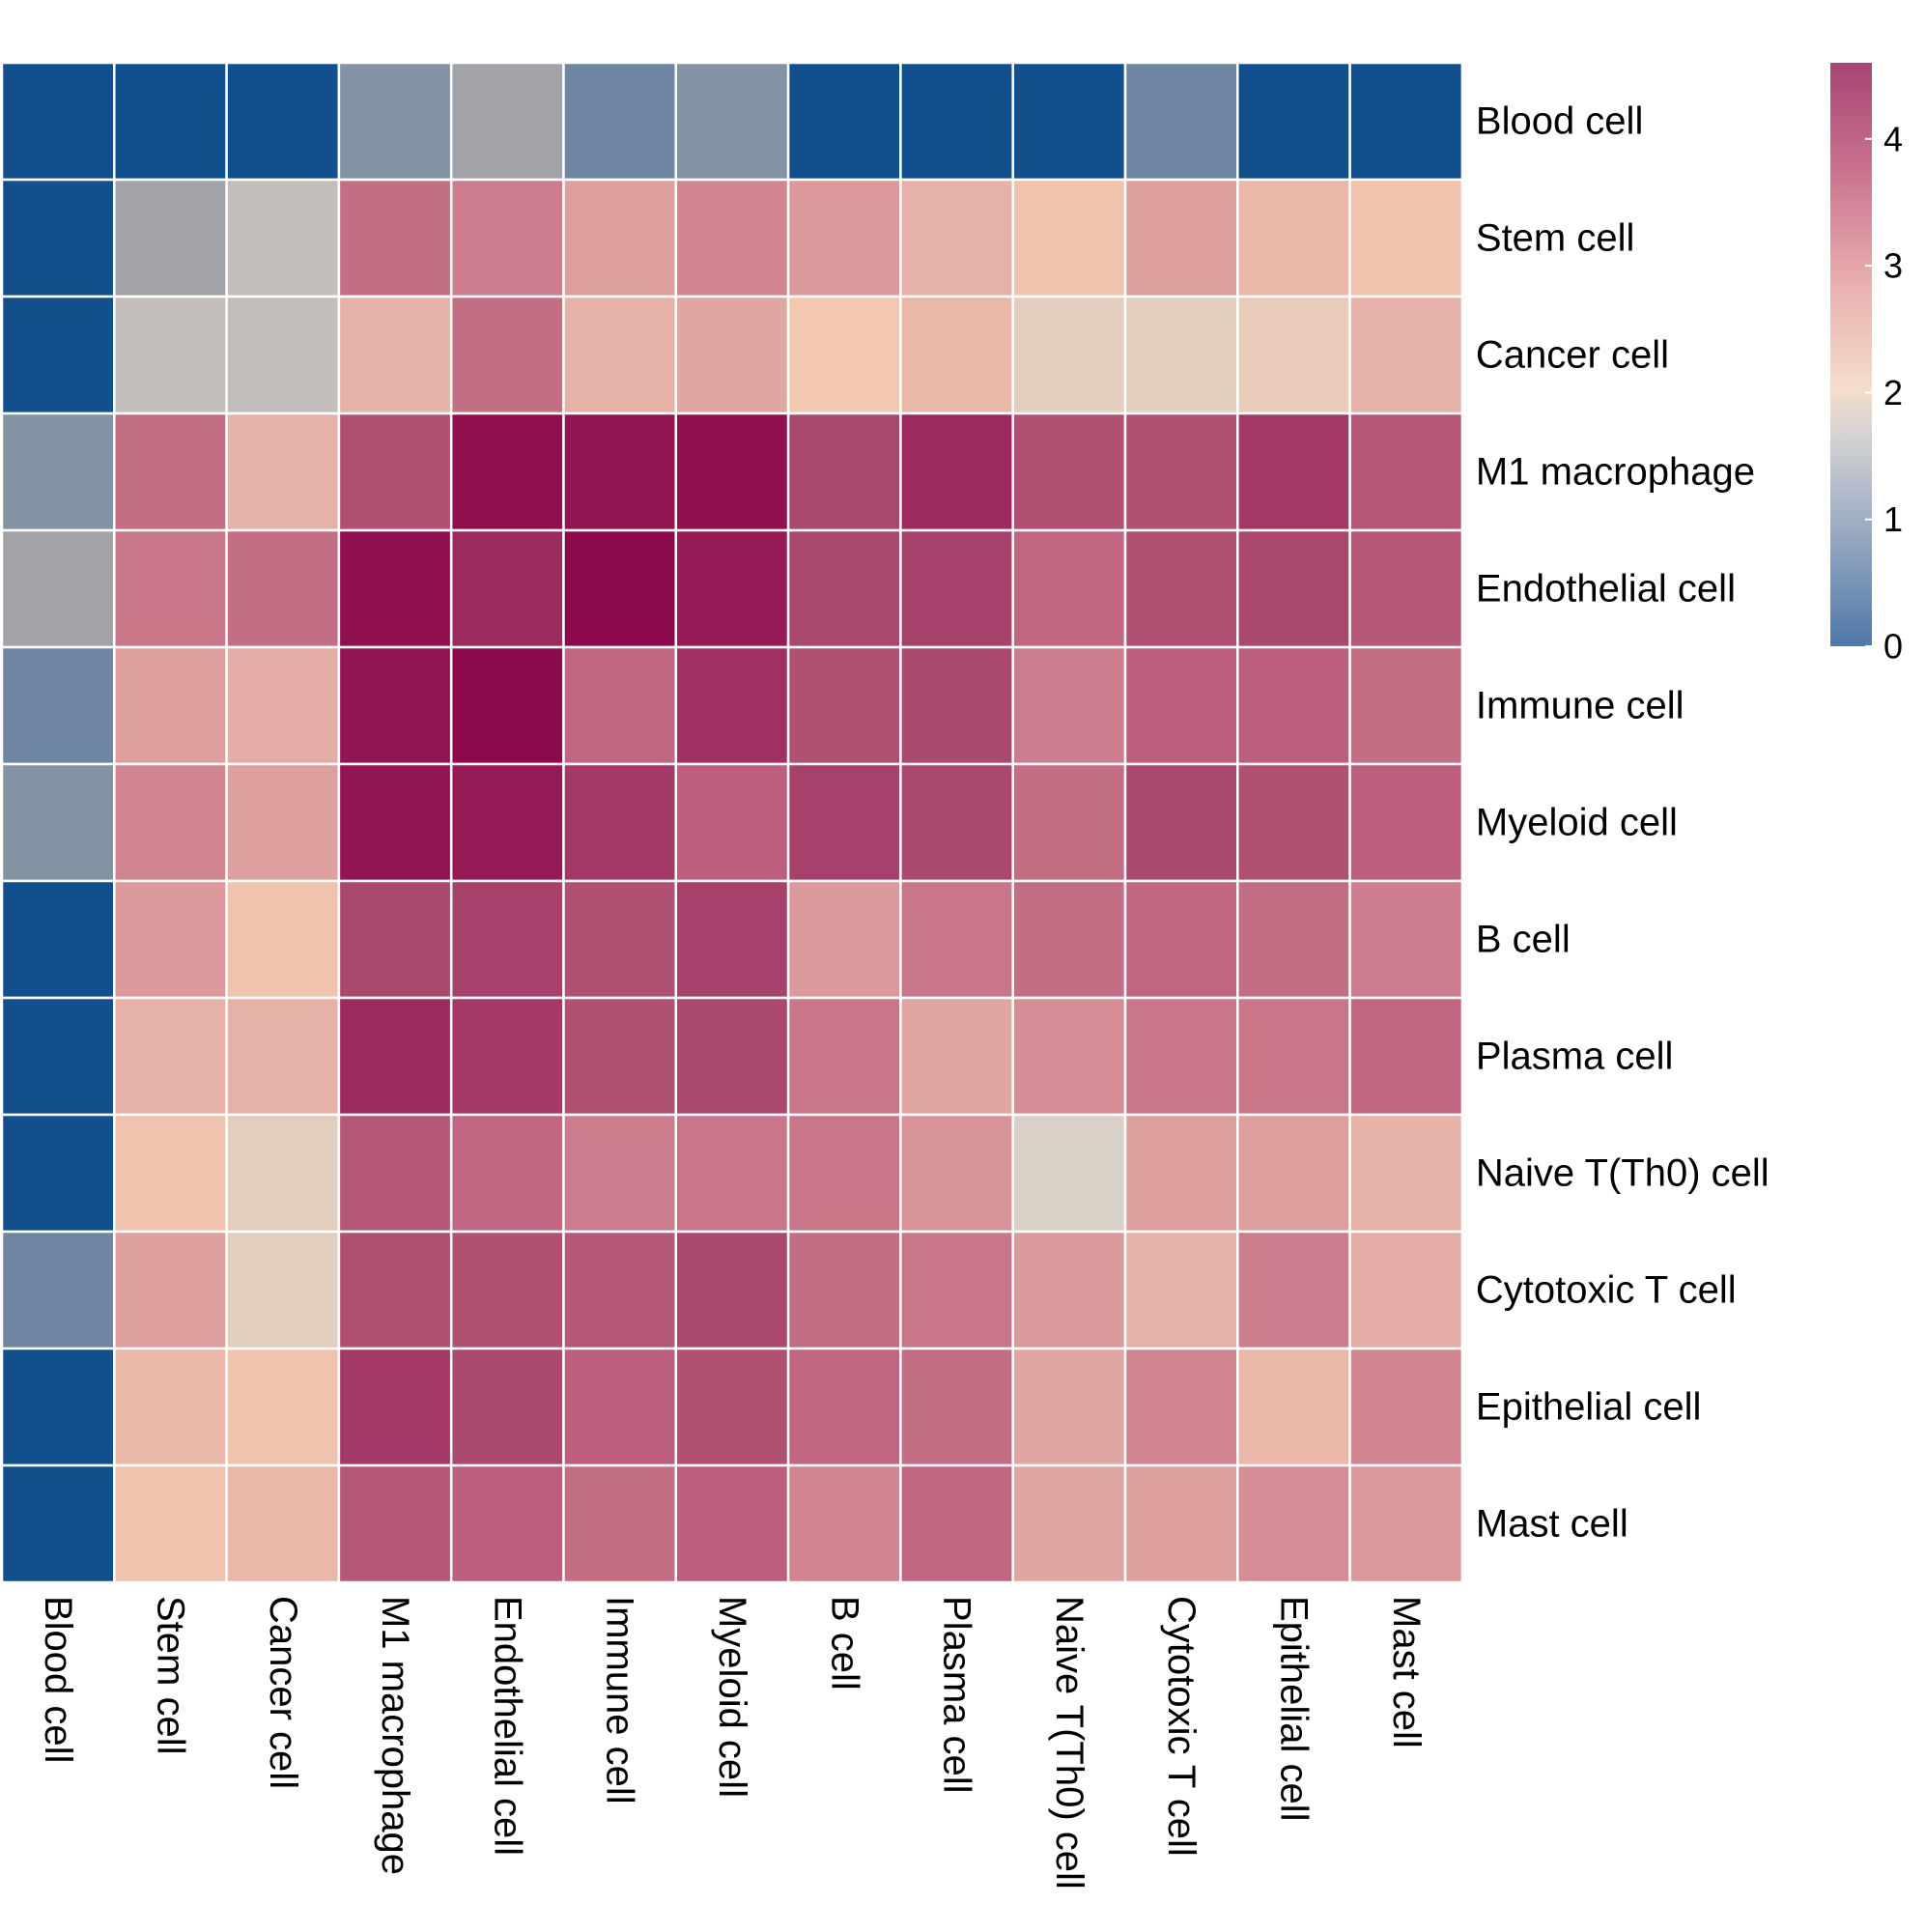 This screenshot has width=1925, height=1932. Describe the element at coordinates (1069, 1742) in the screenshot. I see `column-label: Naive T(Th0) cell` at that location.